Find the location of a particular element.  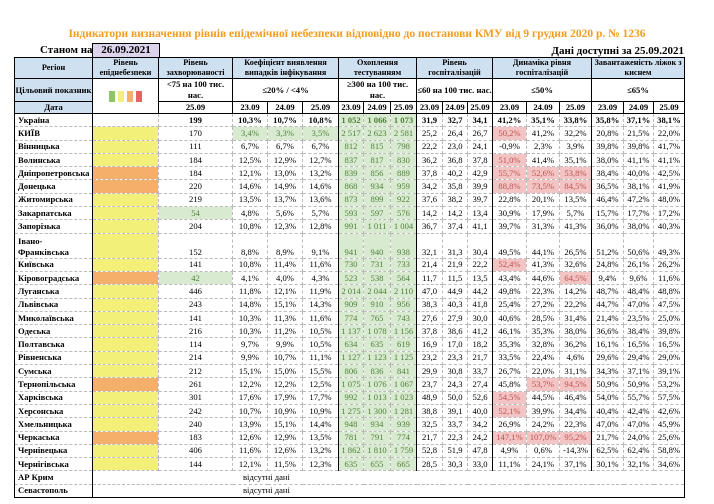

hosp-cell: 24,2 is located at coordinates (480, 437).